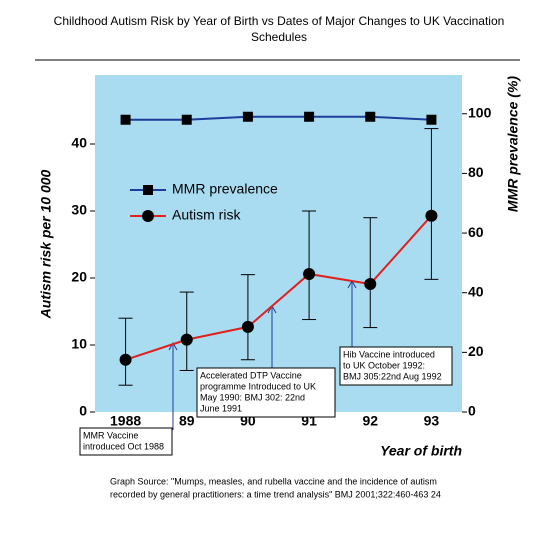 This screenshot has width=558, height=543. Describe the element at coordinates (476, 232) in the screenshot. I see `y2-tick-label: 60` at that location.